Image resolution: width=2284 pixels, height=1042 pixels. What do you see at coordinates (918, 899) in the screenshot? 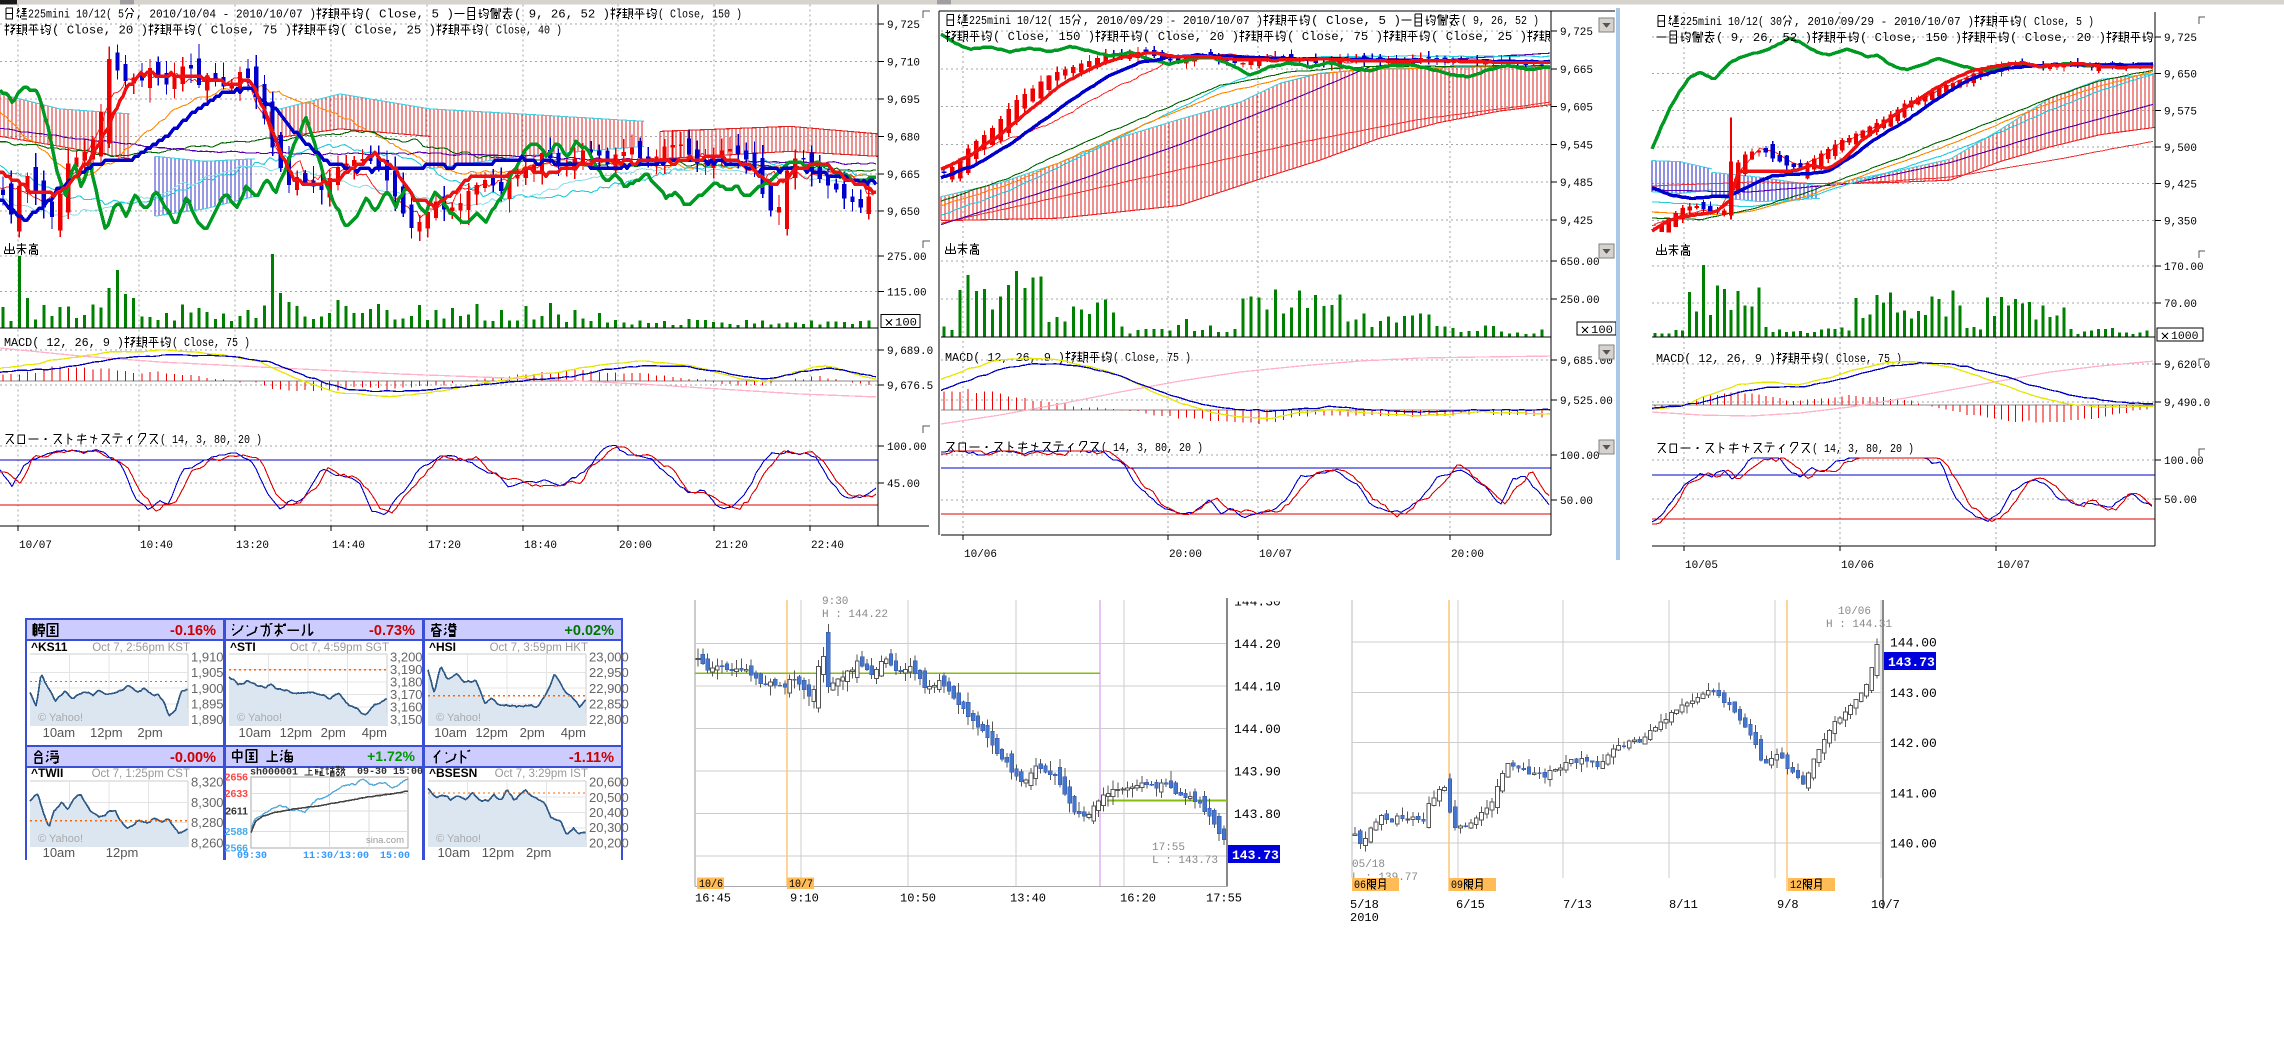
I see `svg-text: 10:50` at bounding box center [918, 899].